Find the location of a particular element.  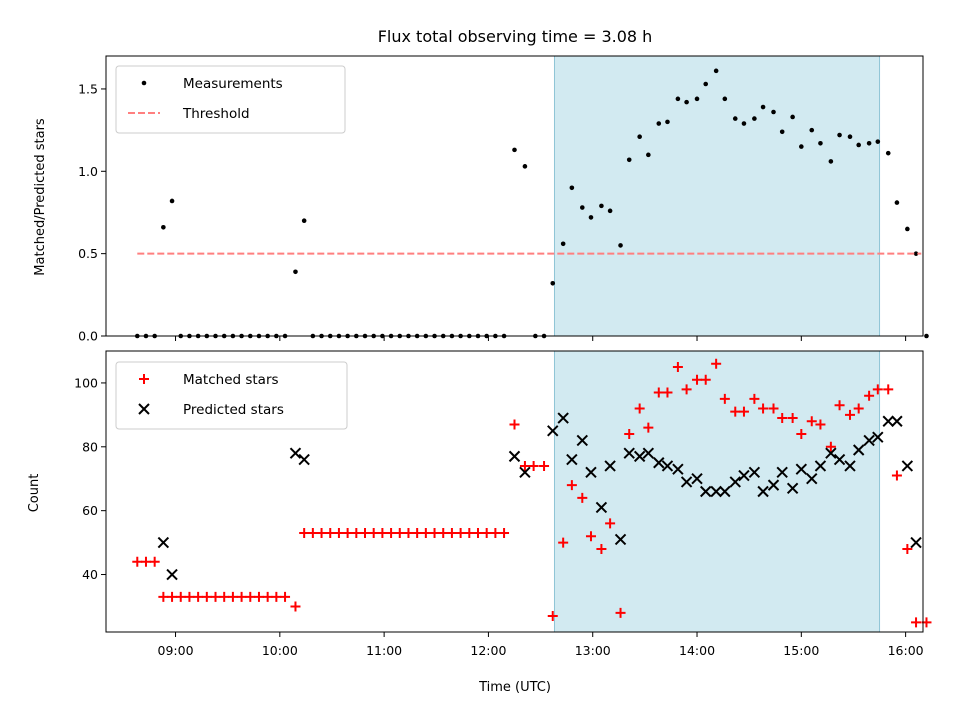

legend-label: Predicted stars is located at coordinates (233, 410).